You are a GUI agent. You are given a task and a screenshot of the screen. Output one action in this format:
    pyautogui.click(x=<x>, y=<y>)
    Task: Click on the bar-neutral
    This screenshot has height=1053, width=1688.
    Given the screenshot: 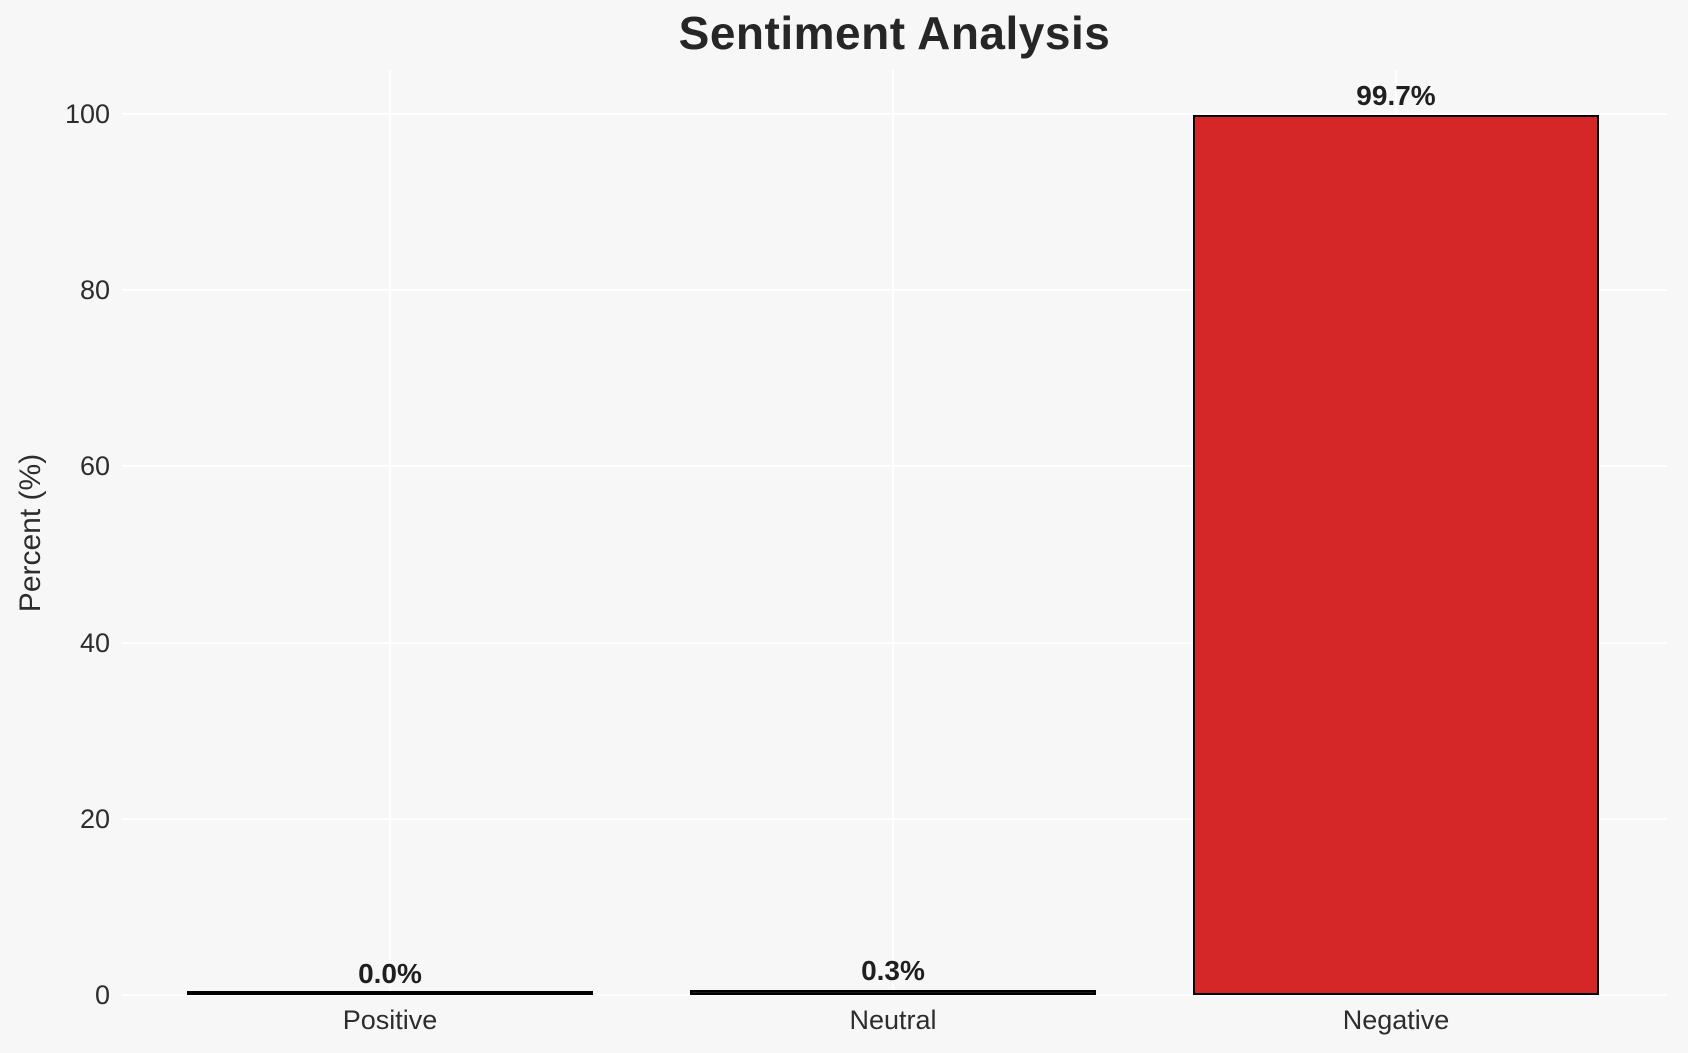 What is the action you would take?
    pyautogui.click(x=893, y=992)
    